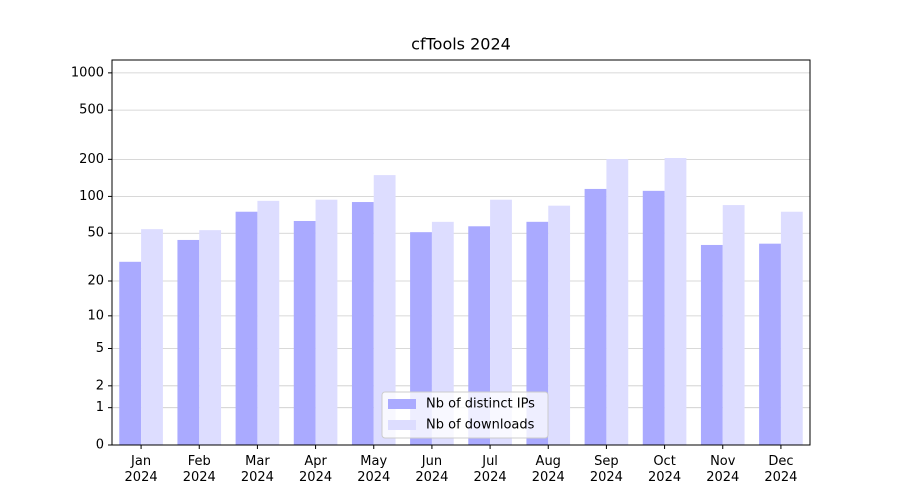 The height and width of the screenshot is (500, 900). What do you see at coordinates (480, 404) in the screenshot?
I see `legend-label: Nb of distinct IPs` at bounding box center [480, 404].